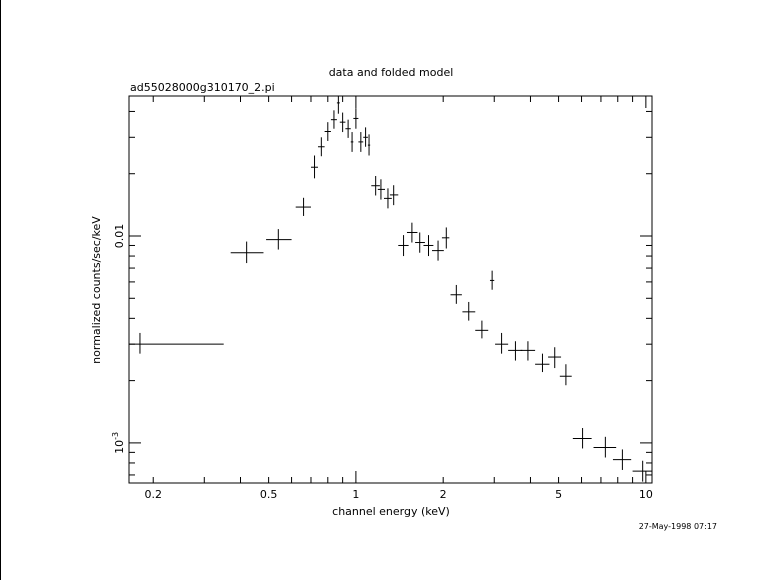 The image size is (781, 580). What do you see at coordinates (119, 236) in the screenshot?
I see `y-tick-label: 0.01` at bounding box center [119, 236].